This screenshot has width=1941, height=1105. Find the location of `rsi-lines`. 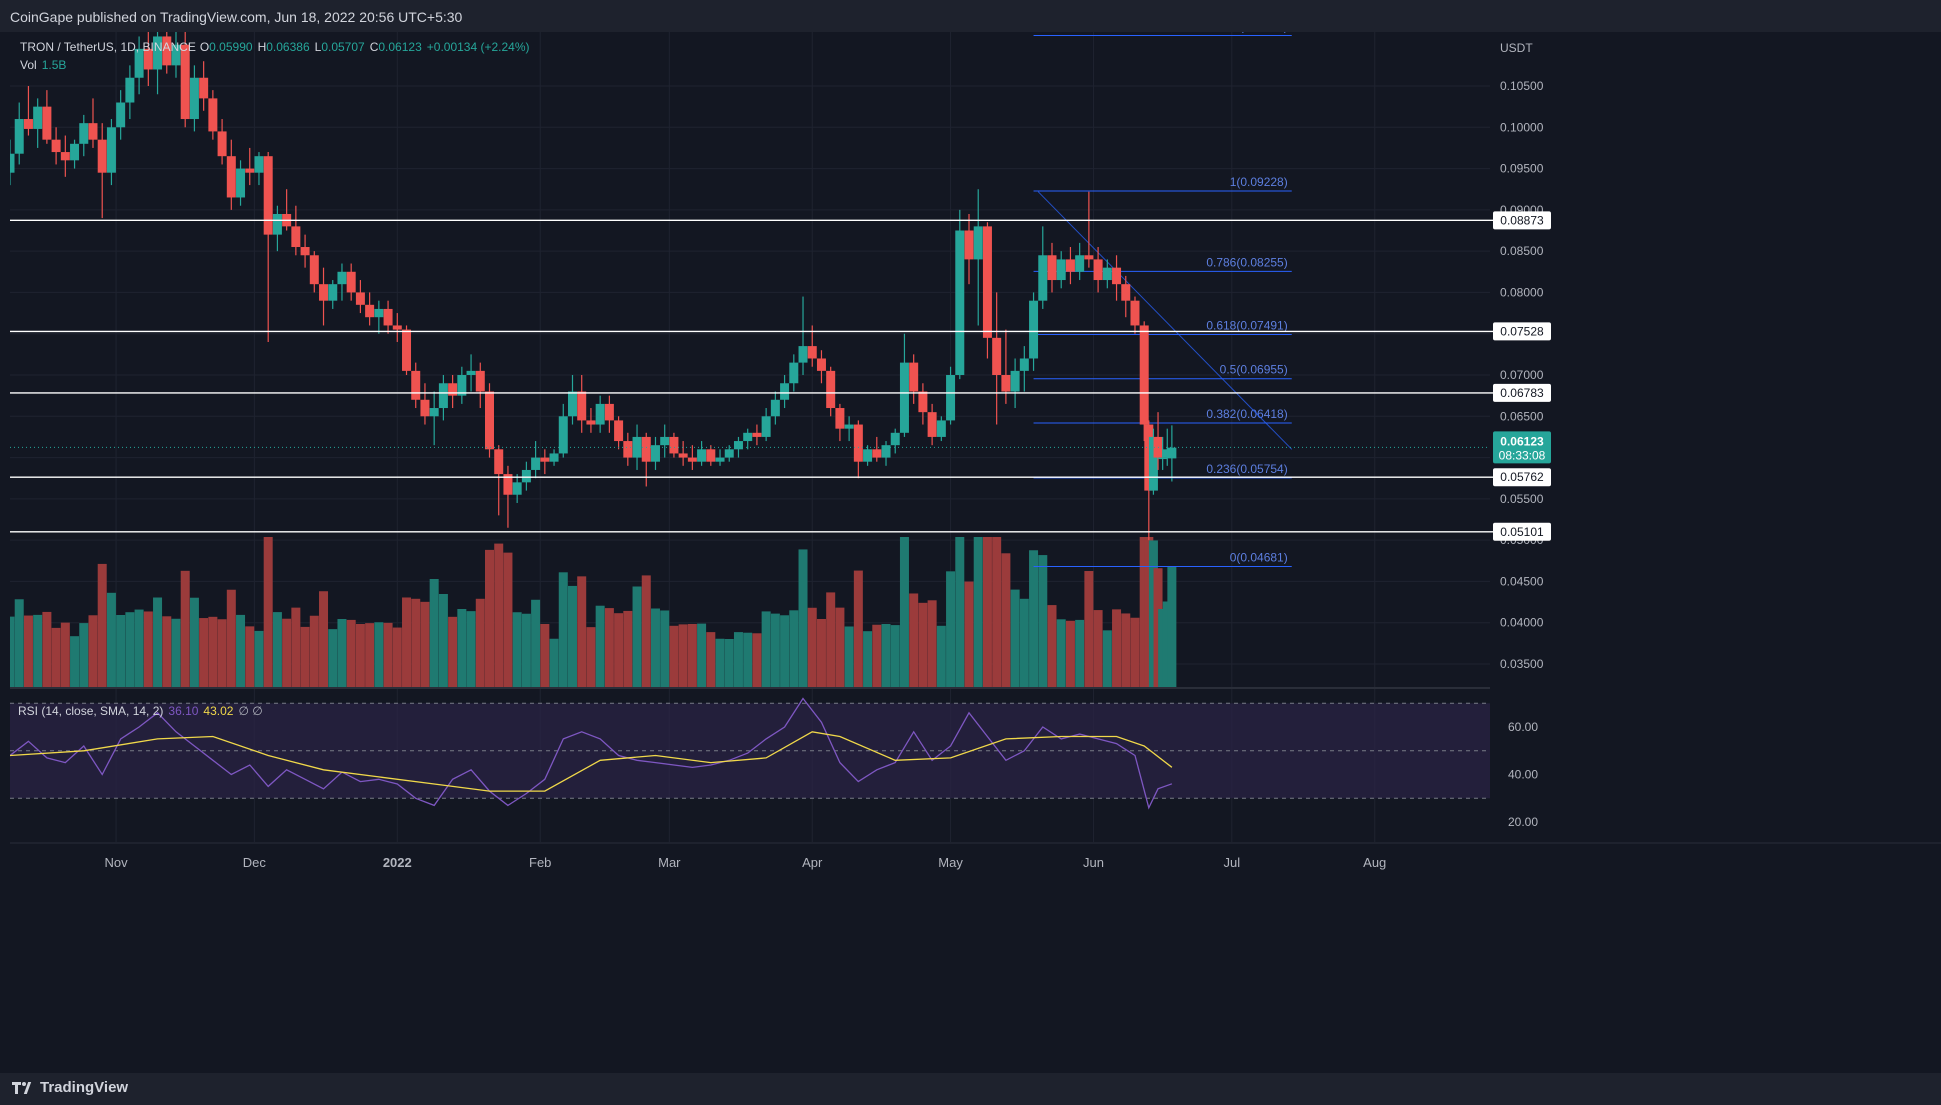

rsi-lines is located at coordinates (591, 753).